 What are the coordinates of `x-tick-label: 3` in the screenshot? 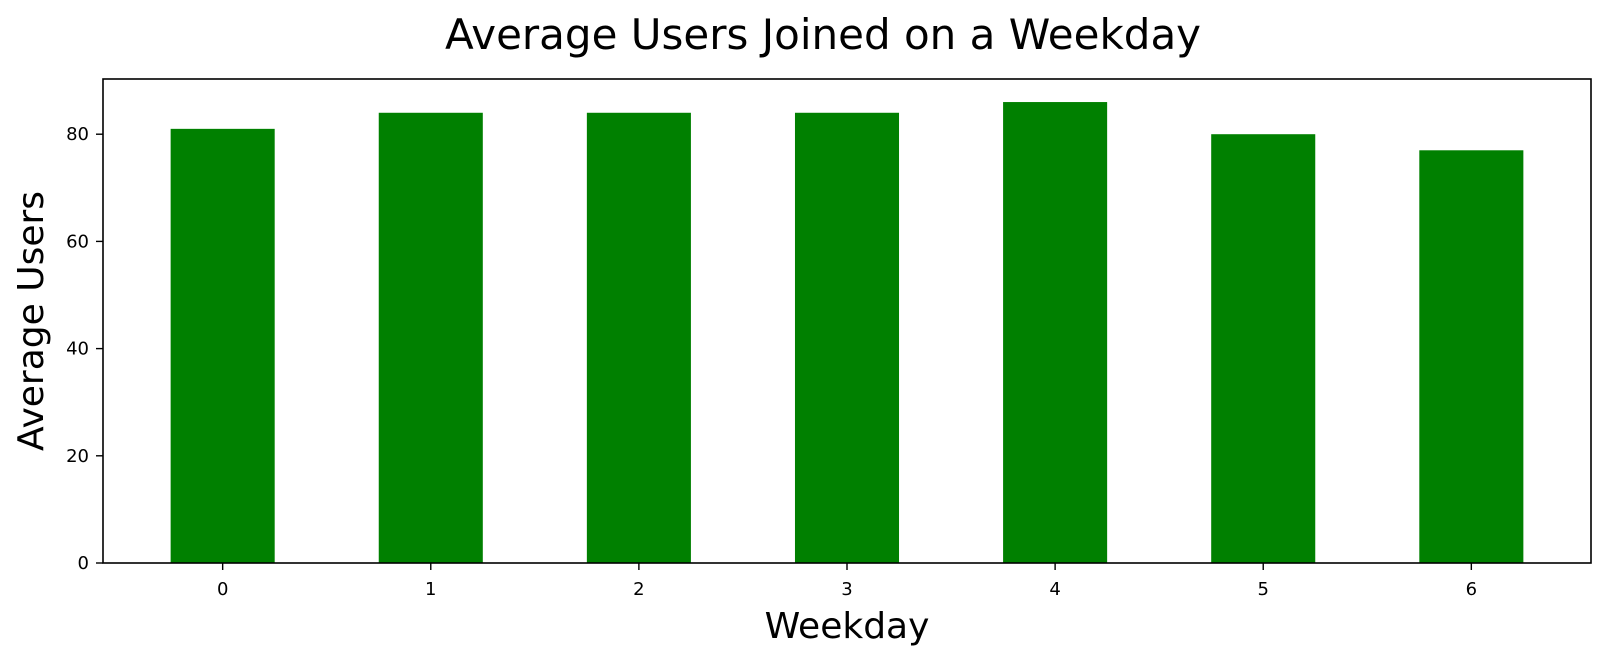 It's located at (846, 589).